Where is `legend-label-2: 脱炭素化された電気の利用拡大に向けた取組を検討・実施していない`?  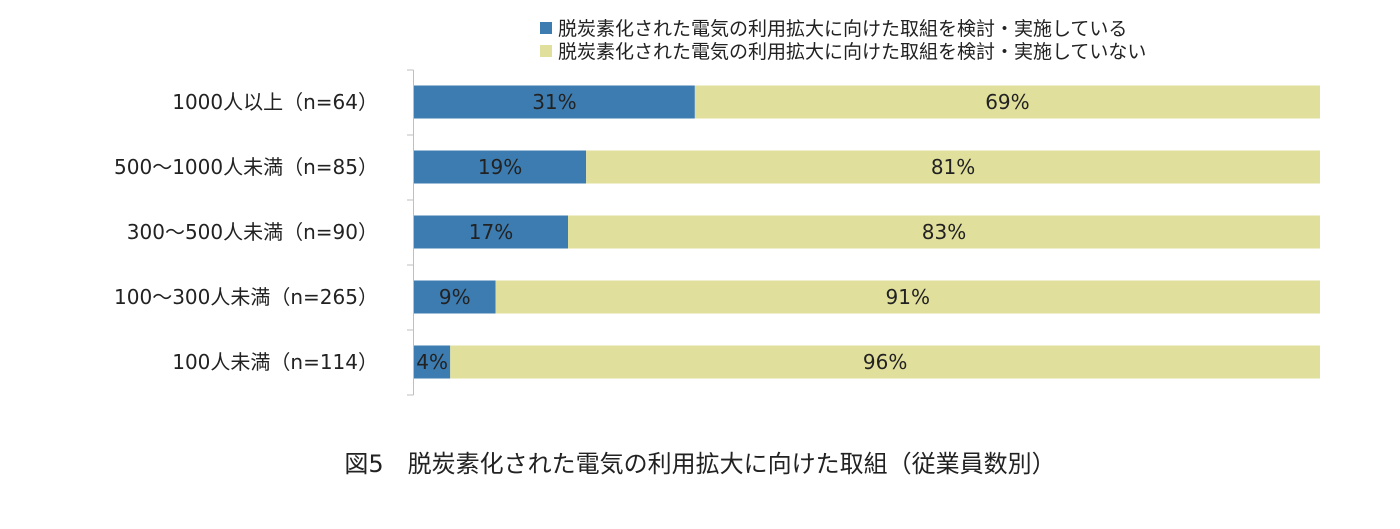
legend-label-2: 脱炭素化された電気の利用拡大に向けた取組を検討・実施していない is located at coordinates (852, 52).